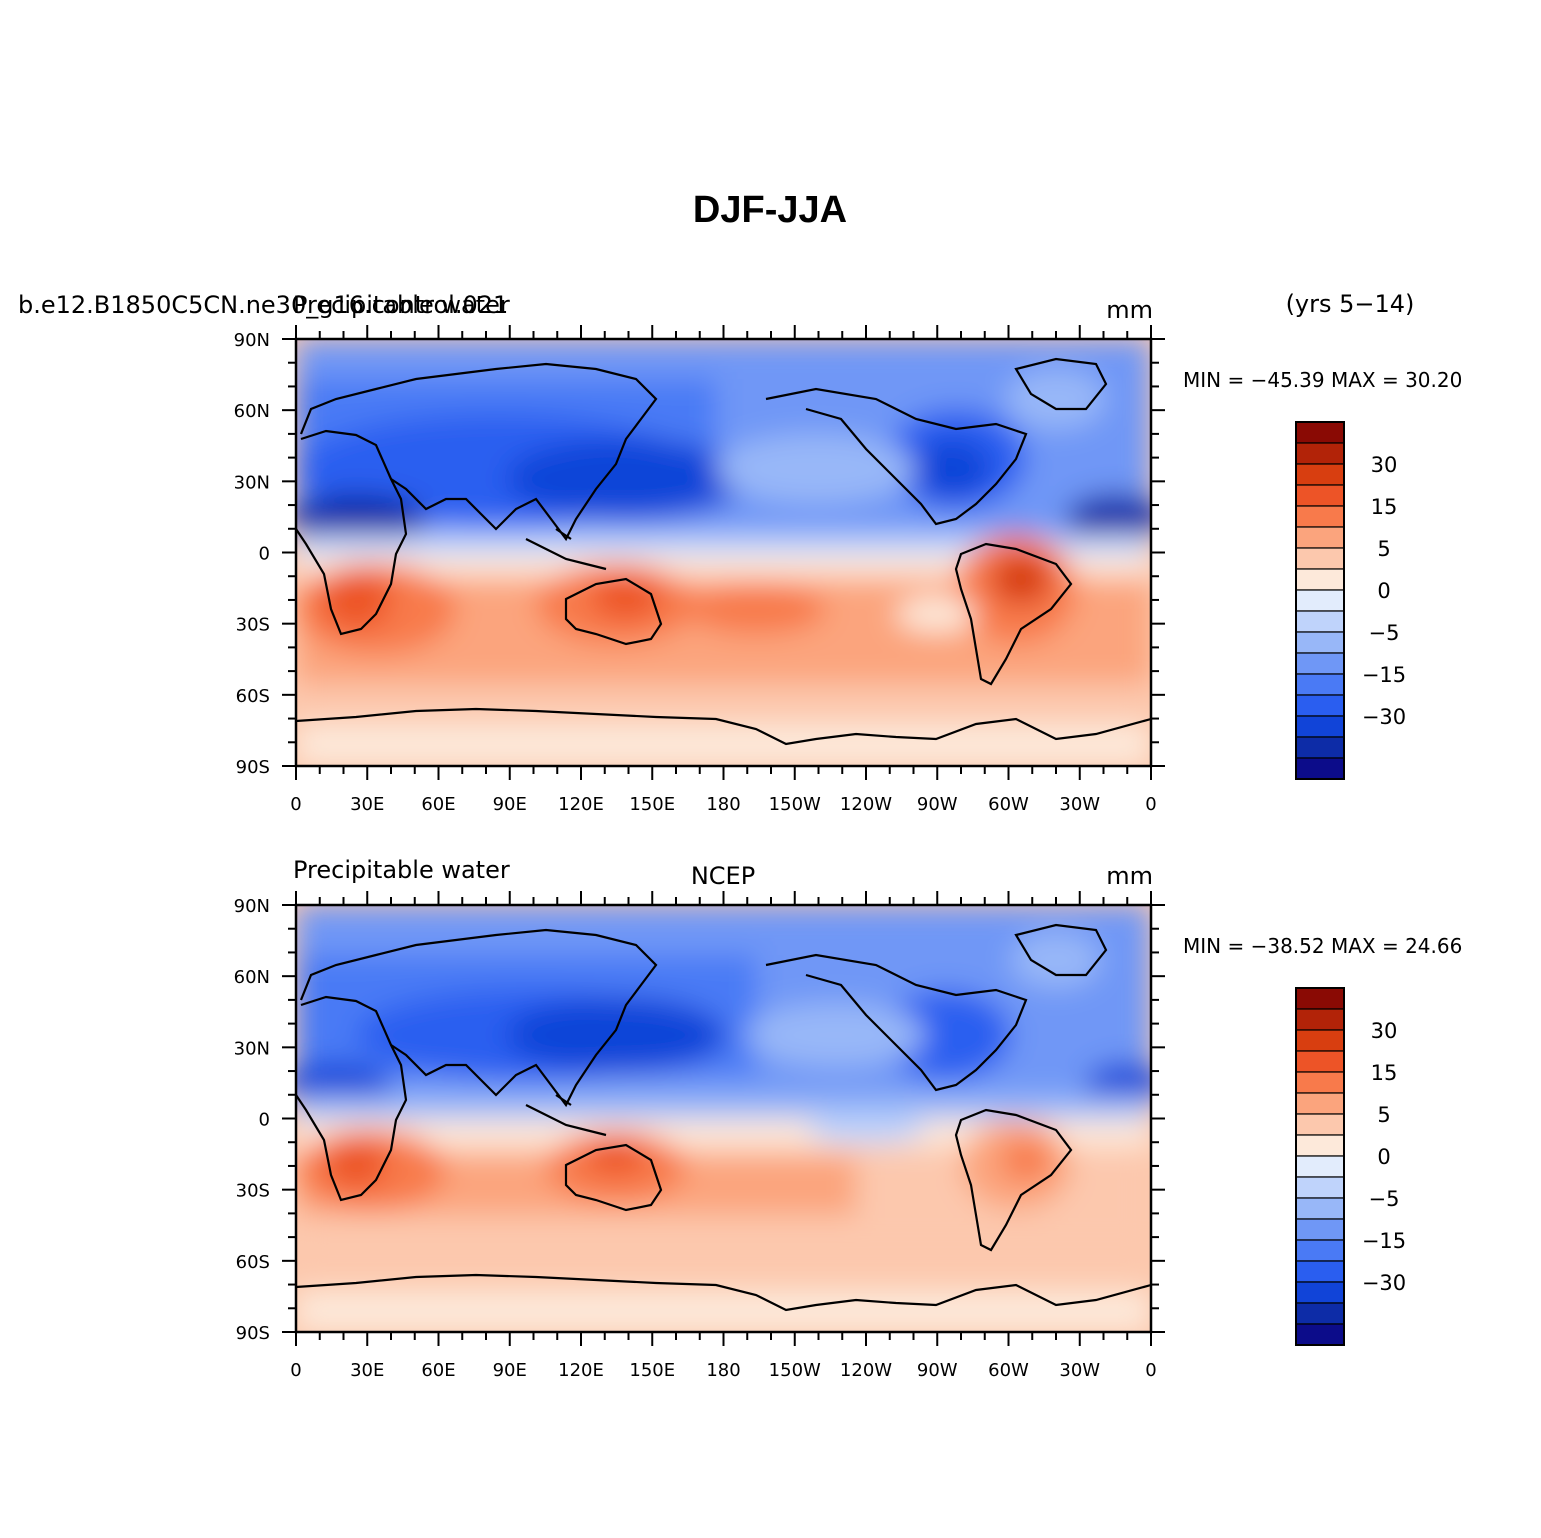 Image resolution: width=1541 pixels, height=1538 pixels. I want to click on x-tick-label: 60E, so click(438, 804).